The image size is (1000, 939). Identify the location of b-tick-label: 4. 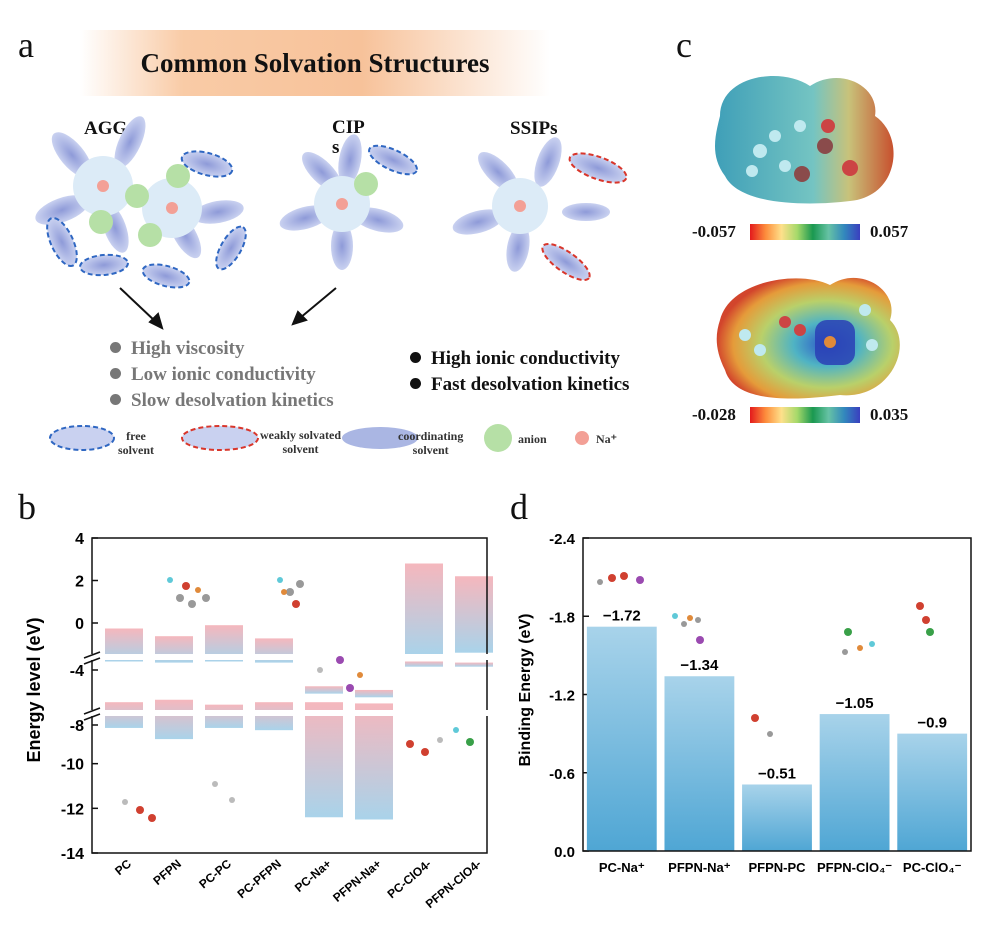
(79, 539).